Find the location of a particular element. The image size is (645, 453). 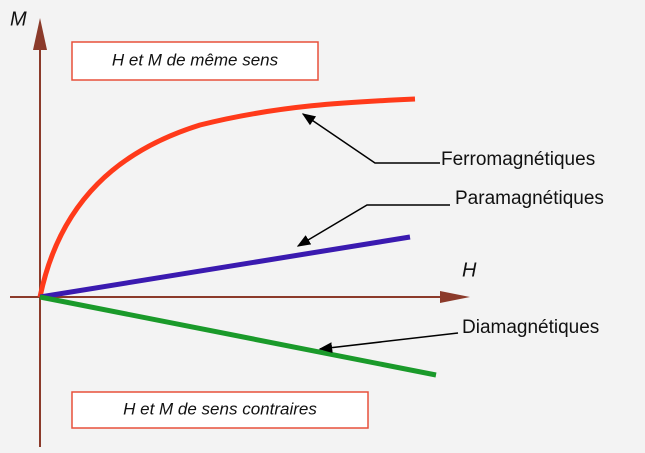

x-label: H is located at coordinates (469, 270).